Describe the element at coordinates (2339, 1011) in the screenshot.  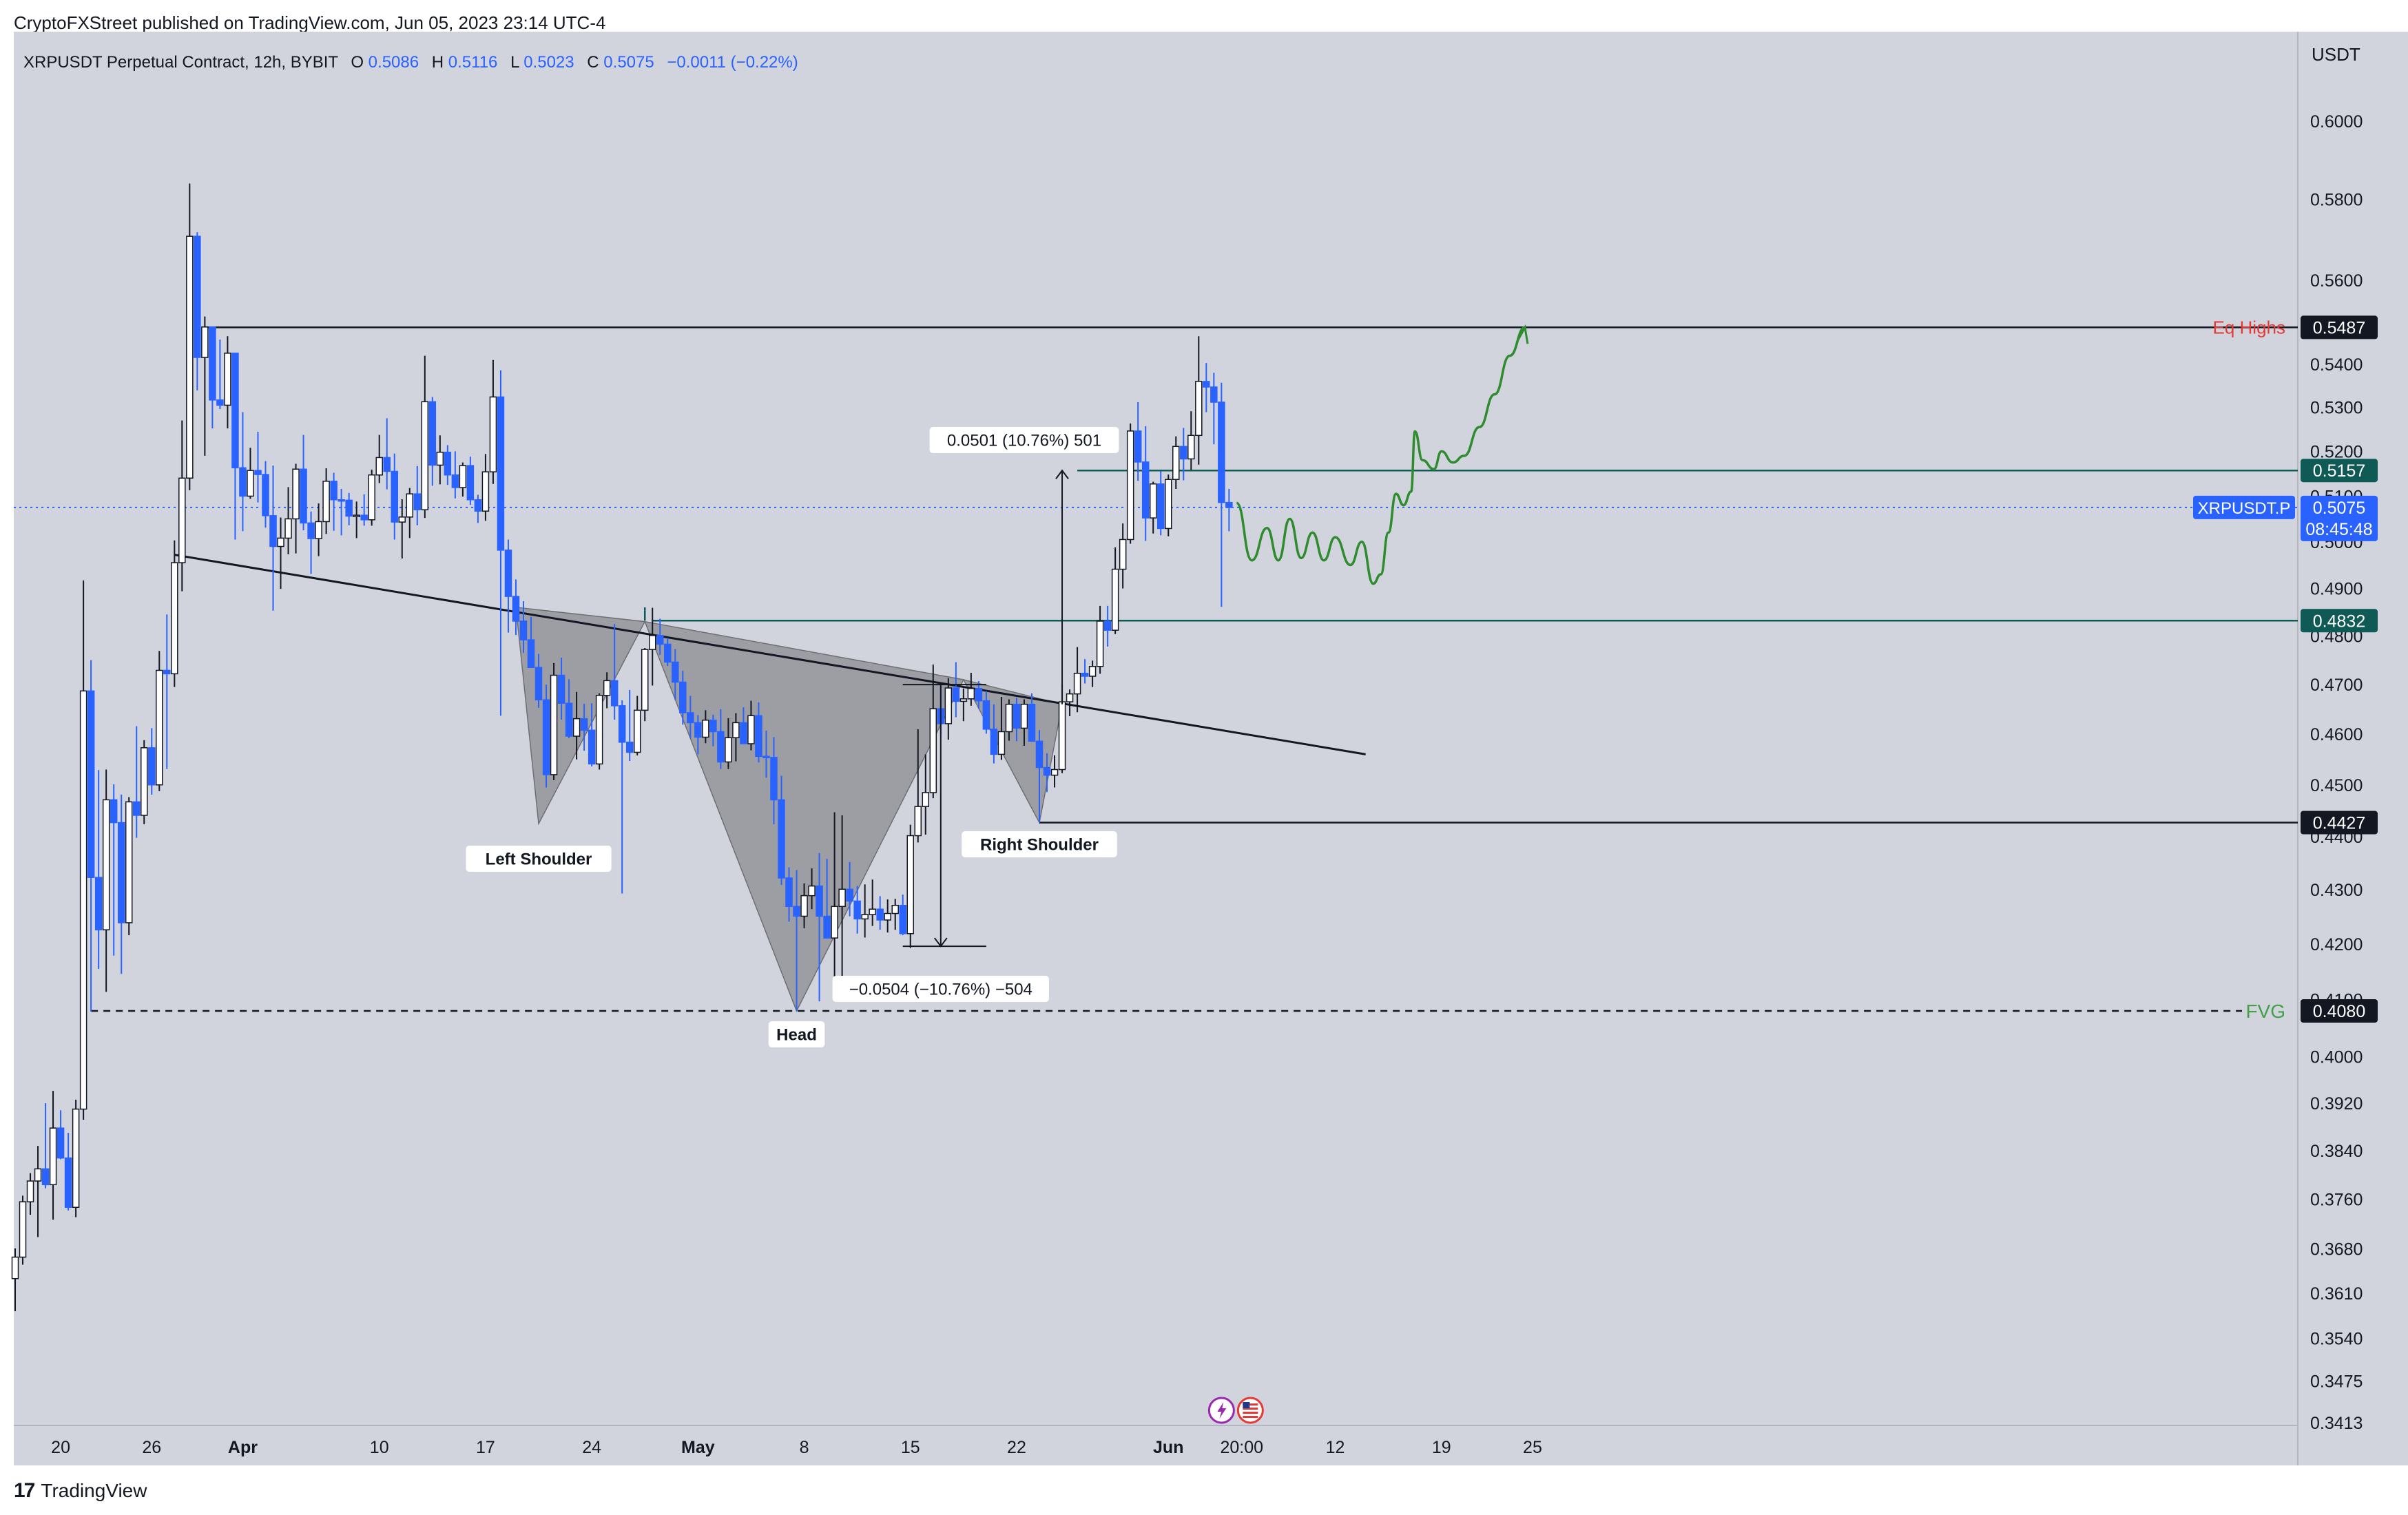
I see `fvg-price-label-badge` at that location.